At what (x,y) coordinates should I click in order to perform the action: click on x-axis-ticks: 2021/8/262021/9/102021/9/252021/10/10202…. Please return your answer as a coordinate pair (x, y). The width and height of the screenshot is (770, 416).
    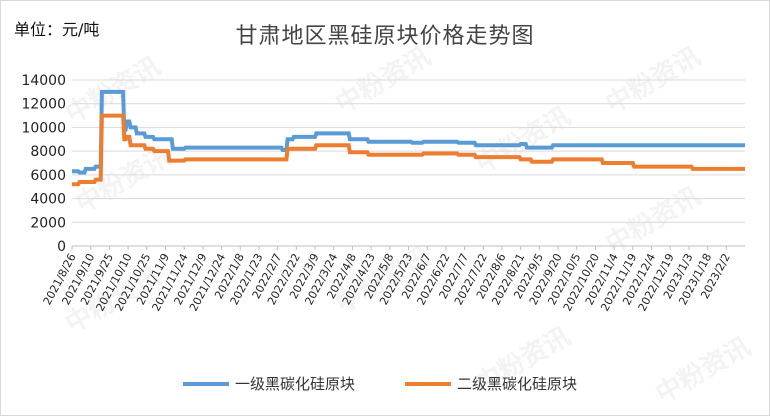
    Looking at the image, I should click on (387, 279).